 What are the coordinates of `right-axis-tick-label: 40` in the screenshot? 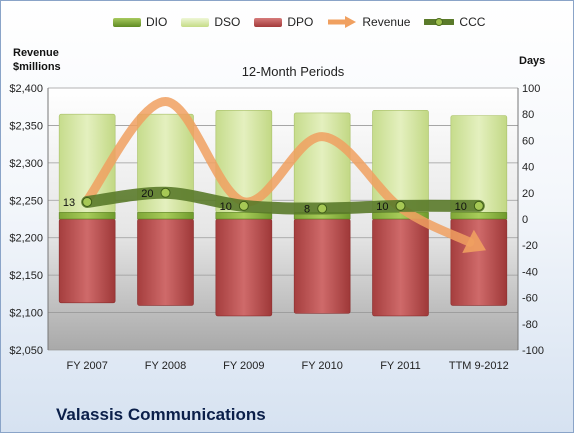 It's located at (528, 168).